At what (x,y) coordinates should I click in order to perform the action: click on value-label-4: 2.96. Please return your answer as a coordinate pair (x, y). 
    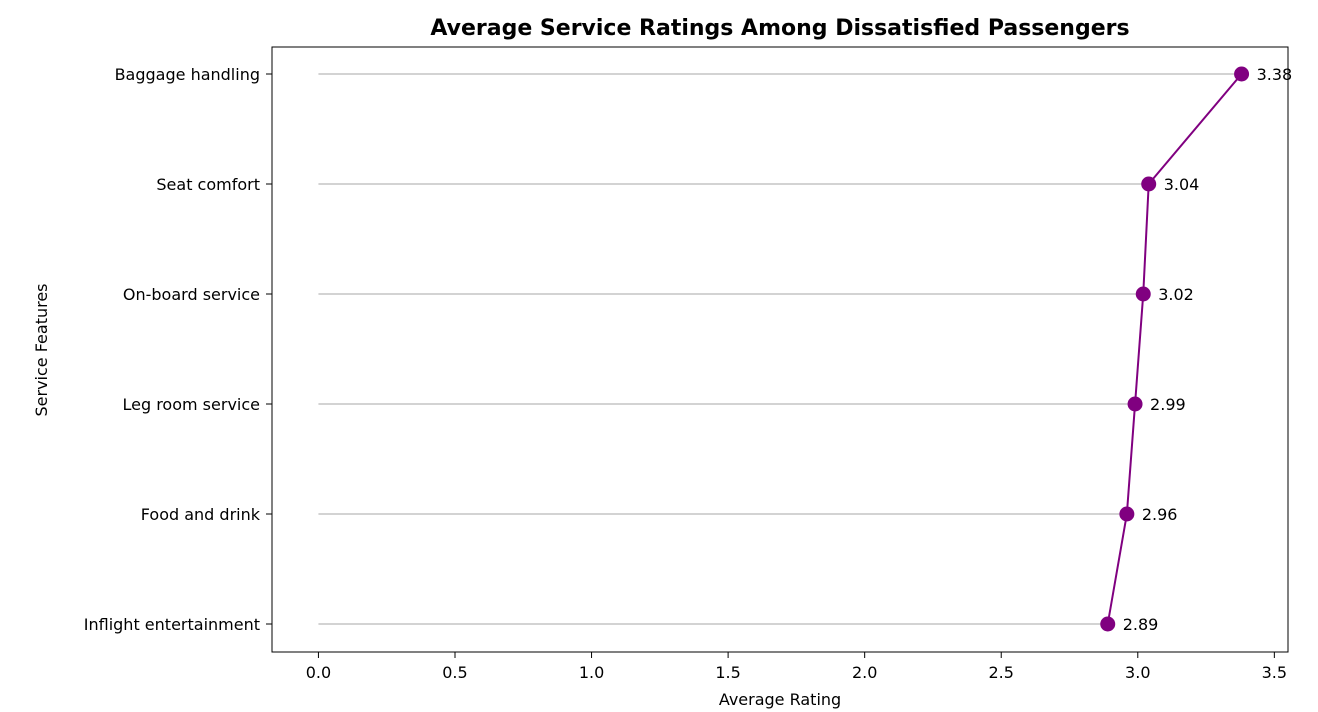
    Looking at the image, I should click on (1160, 514).